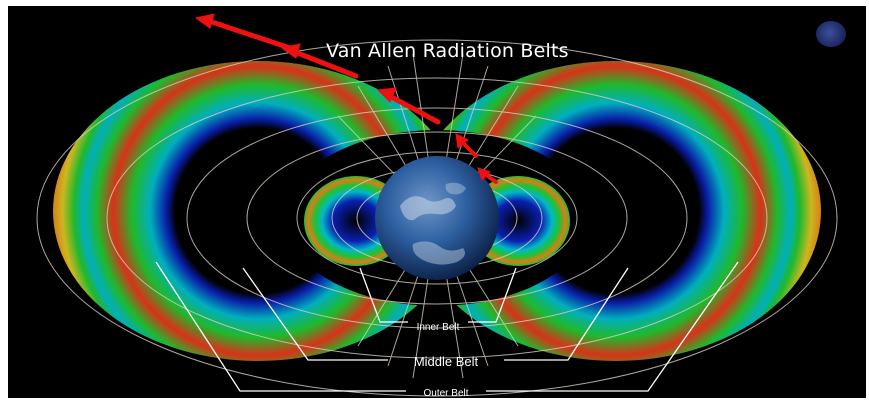  I want to click on middle-belt-label: Middle Belt, so click(446, 361).